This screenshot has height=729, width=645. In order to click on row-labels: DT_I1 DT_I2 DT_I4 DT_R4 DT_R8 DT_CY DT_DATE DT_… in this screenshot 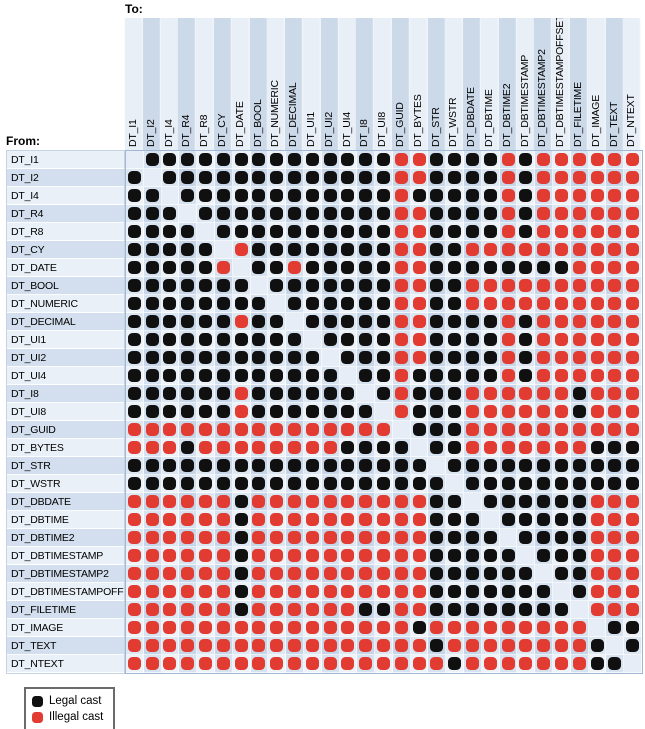, I will do `click(65, 412)`.